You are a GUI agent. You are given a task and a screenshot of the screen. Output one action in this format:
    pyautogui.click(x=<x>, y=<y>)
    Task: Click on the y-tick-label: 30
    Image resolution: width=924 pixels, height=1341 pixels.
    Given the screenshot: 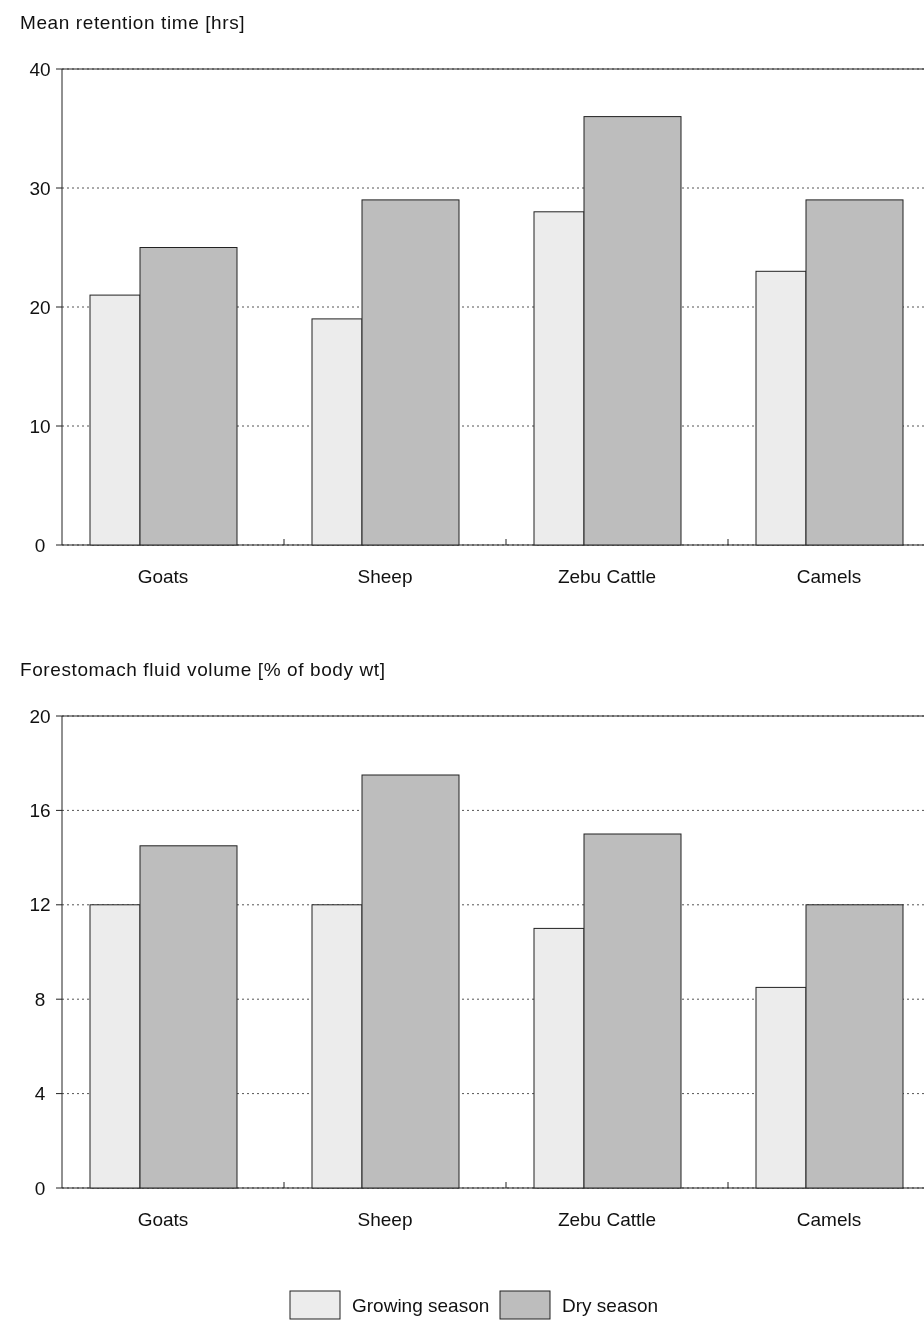 What is the action you would take?
    pyautogui.click(x=40, y=188)
    